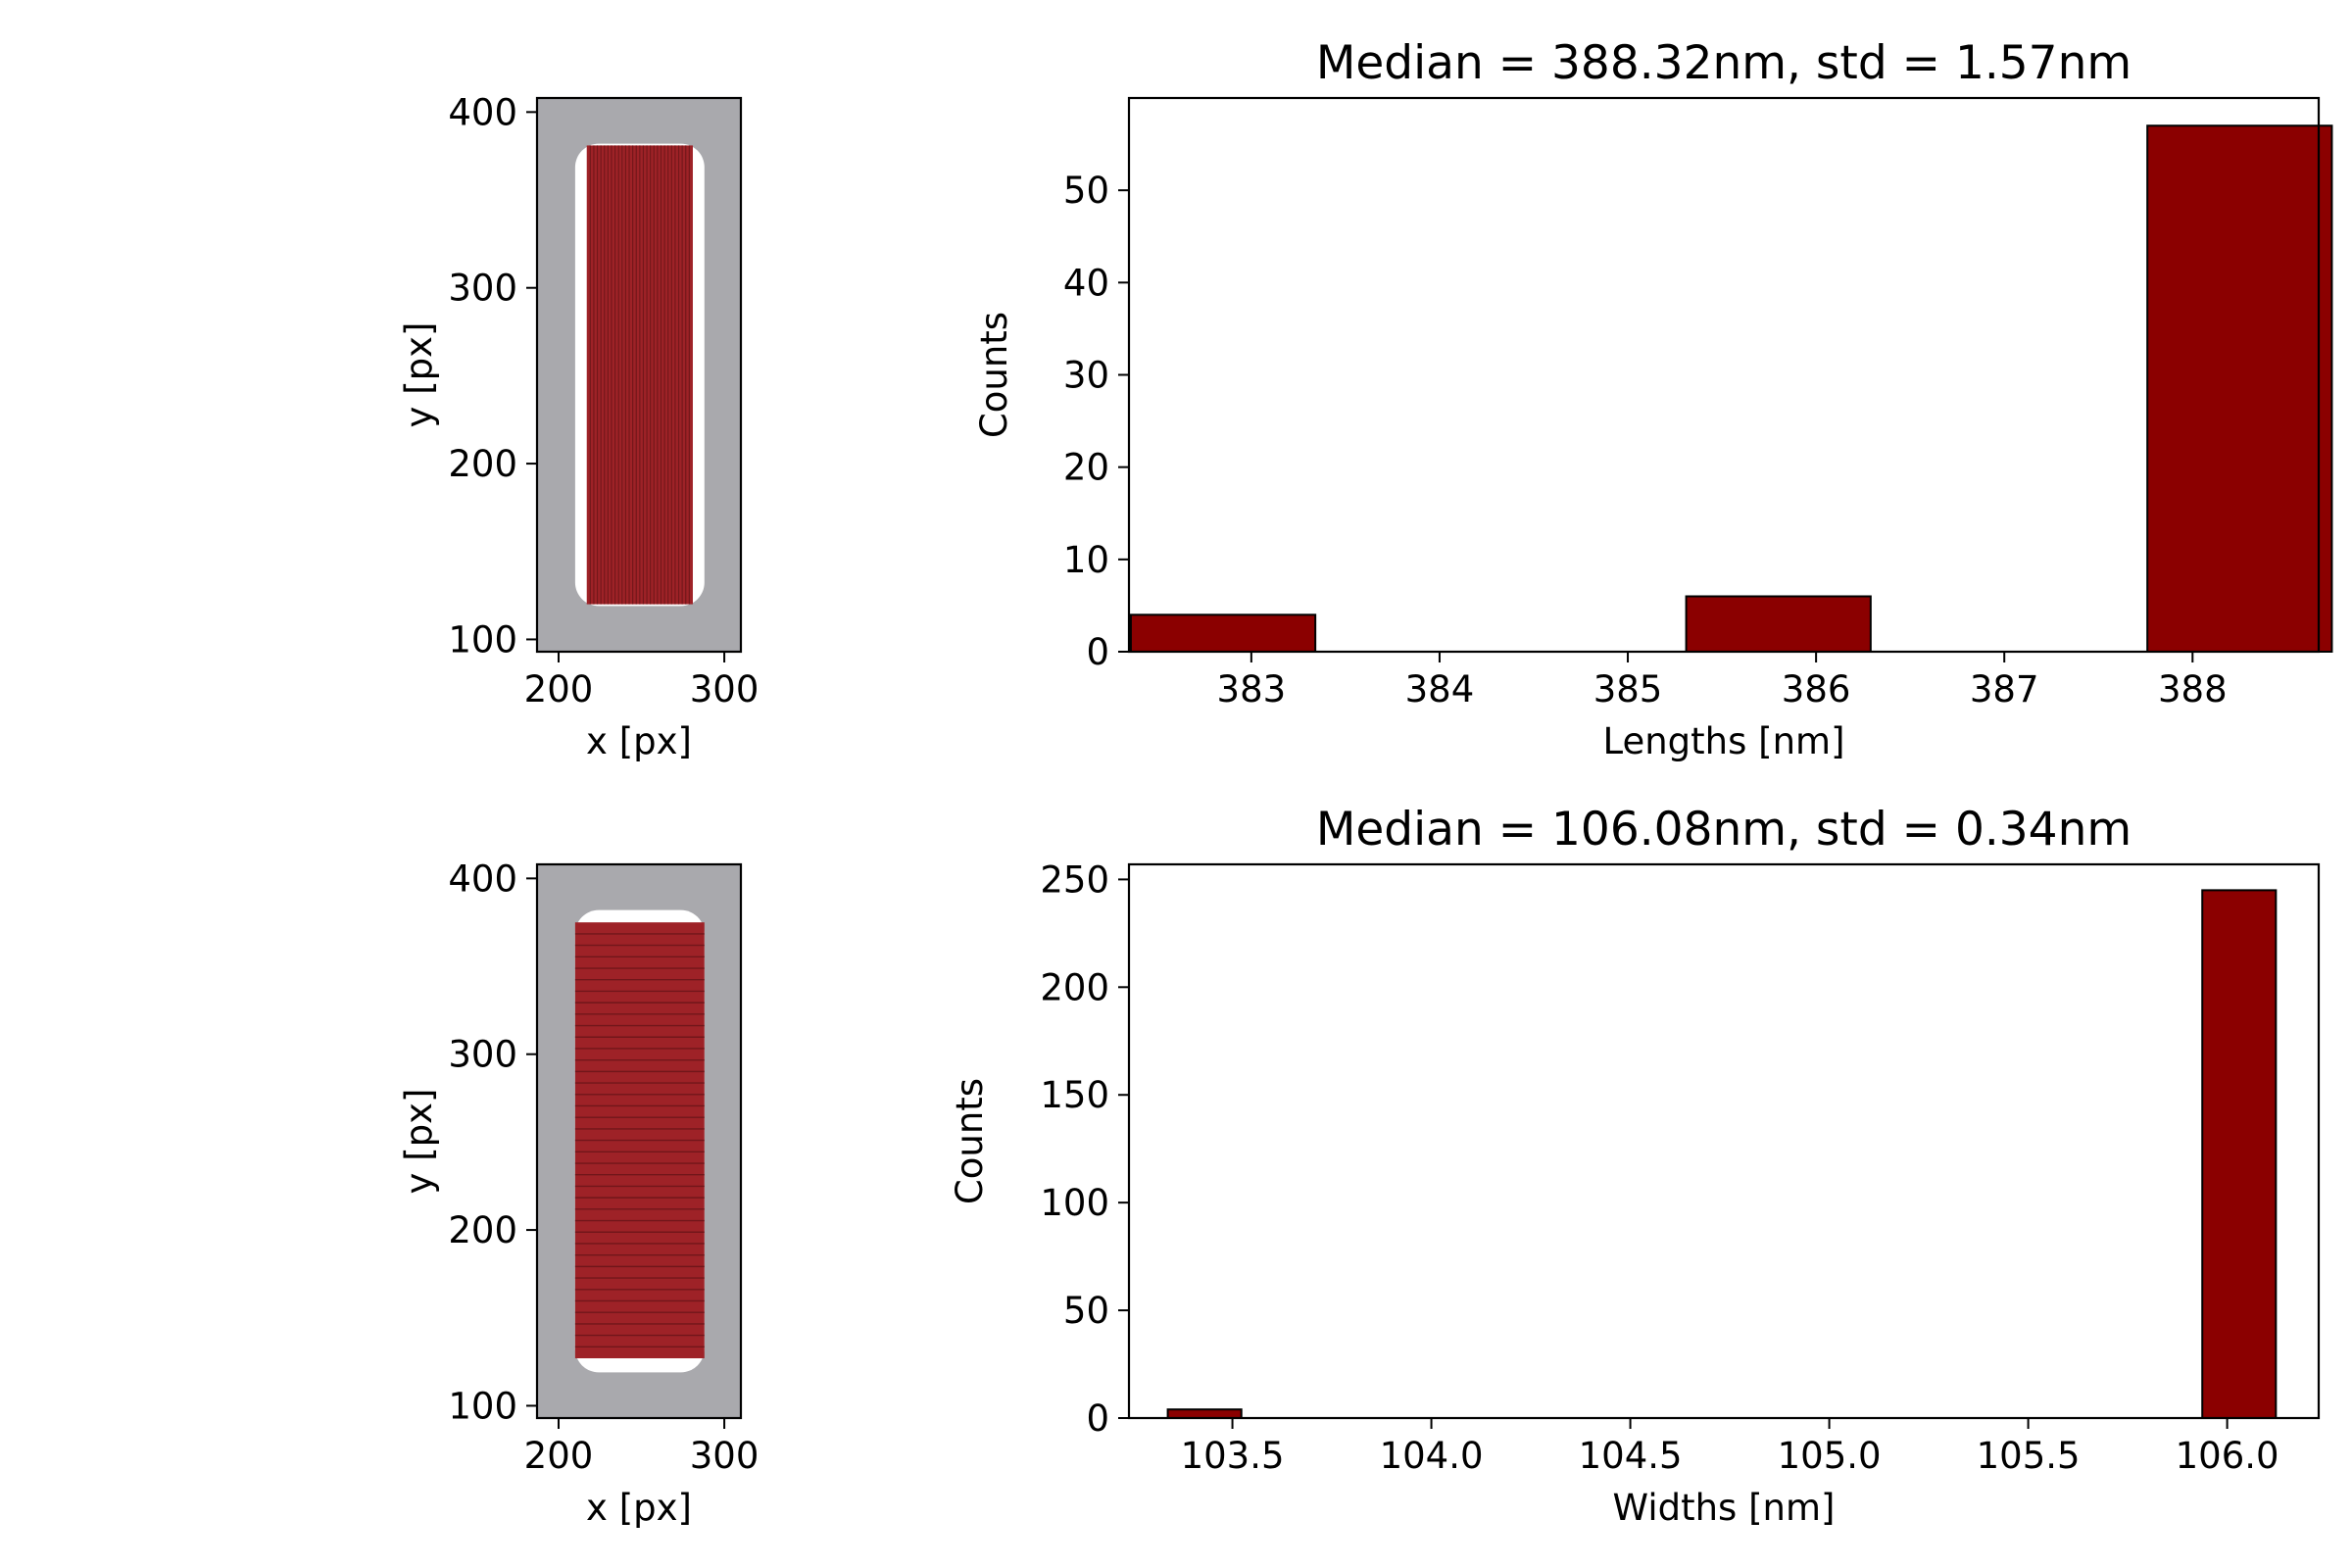 Image resolution: width=2352 pixels, height=1568 pixels. What do you see at coordinates (1724, 63) in the screenshot?
I see `chart-title: Median = 388.32nm, std = 1.57nm` at bounding box center [1724, 63].